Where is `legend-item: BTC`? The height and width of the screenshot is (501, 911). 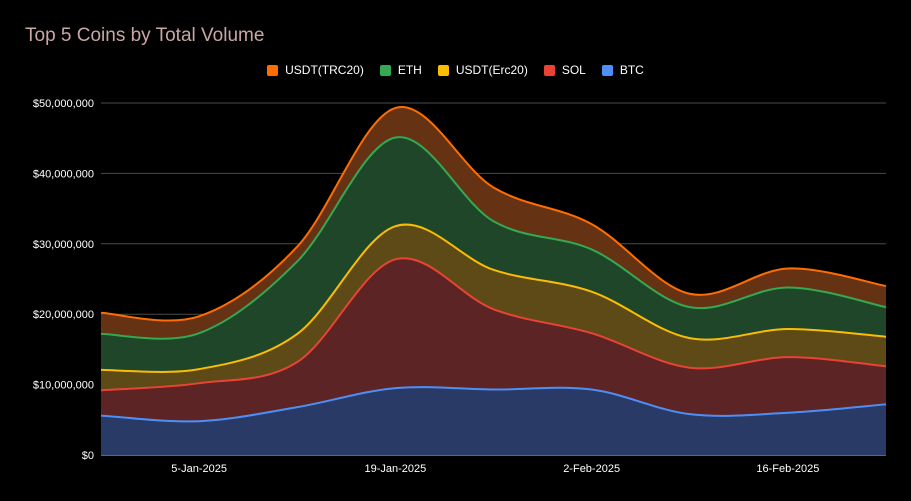
legend-item: BTC is located at coordinates (622, 70).